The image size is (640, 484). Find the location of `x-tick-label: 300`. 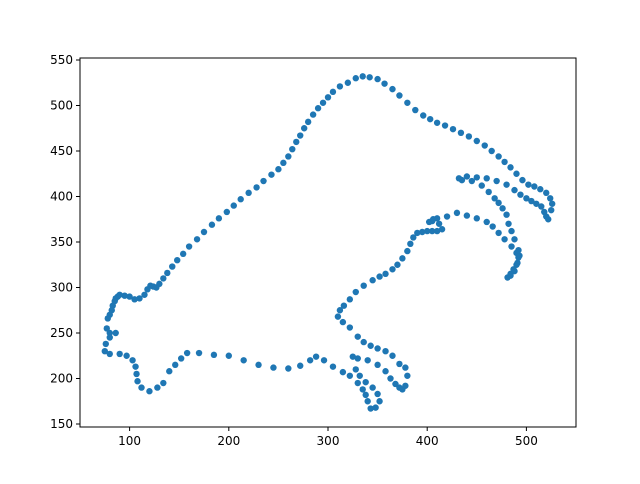

x-tick-label: 300 is located at coordinates (328, 441).